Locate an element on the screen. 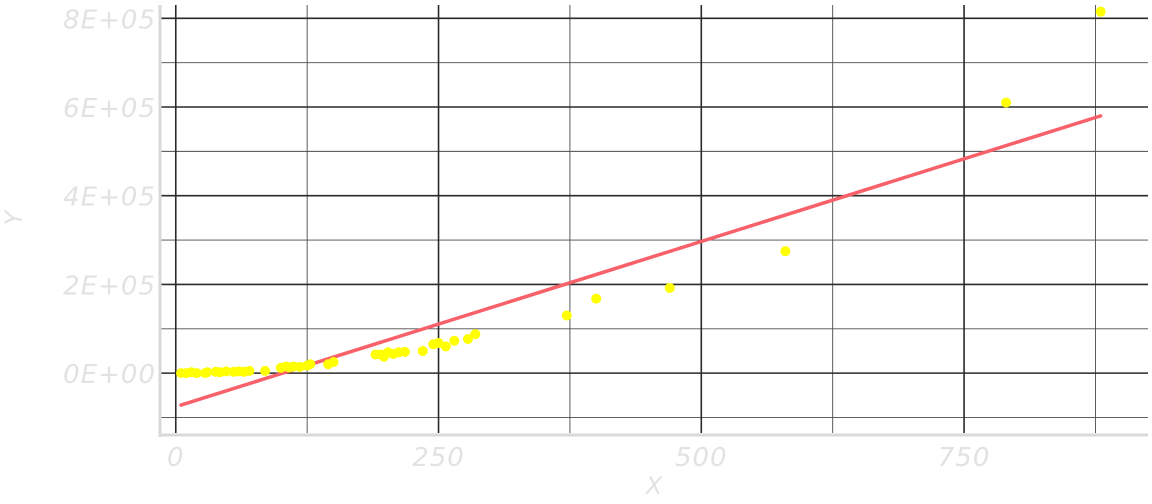 Image resolution: width=1152 pixels, height=504 pixels. y-tick-label: 6E+05 is located at coordinates (109, 109).